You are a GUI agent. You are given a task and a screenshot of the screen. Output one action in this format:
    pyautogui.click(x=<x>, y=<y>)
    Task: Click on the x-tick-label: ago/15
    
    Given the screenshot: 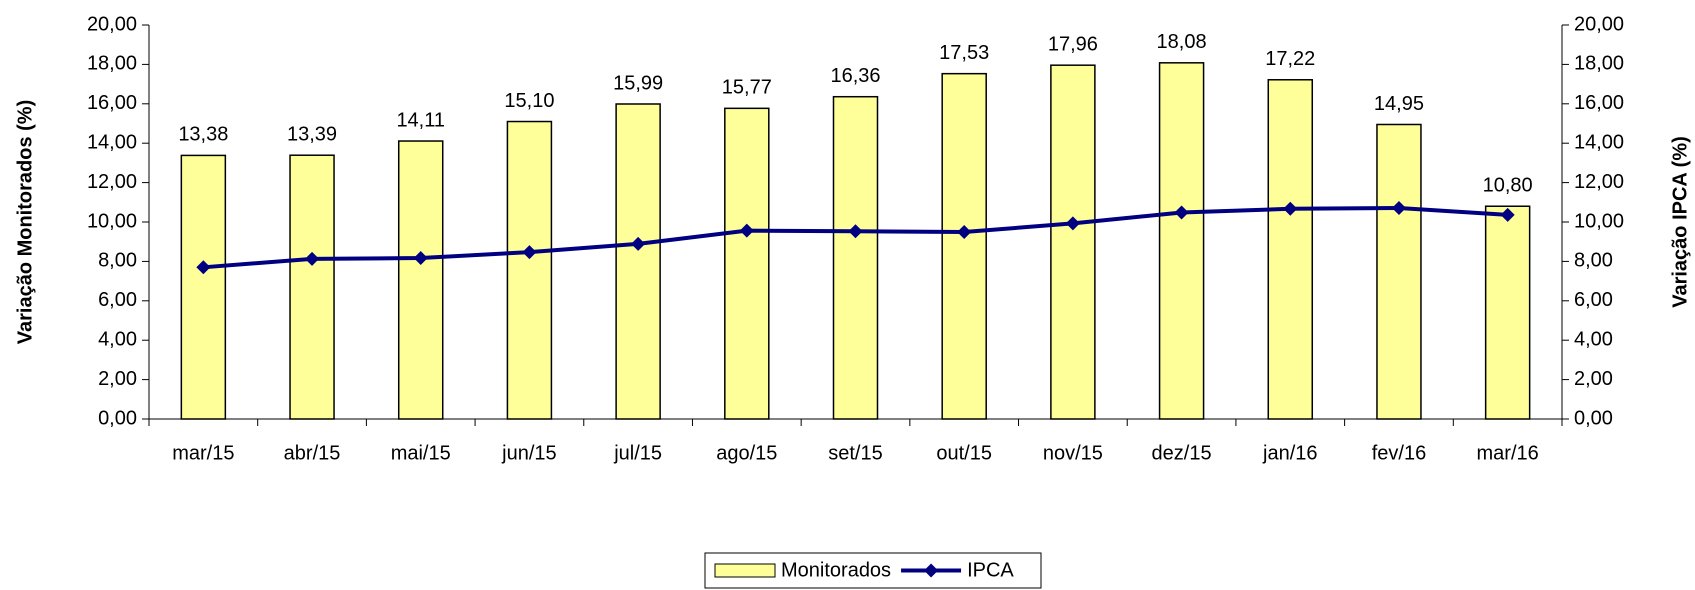 What is the action you would take?
    pyautogui.click(x=746, y=453)
    